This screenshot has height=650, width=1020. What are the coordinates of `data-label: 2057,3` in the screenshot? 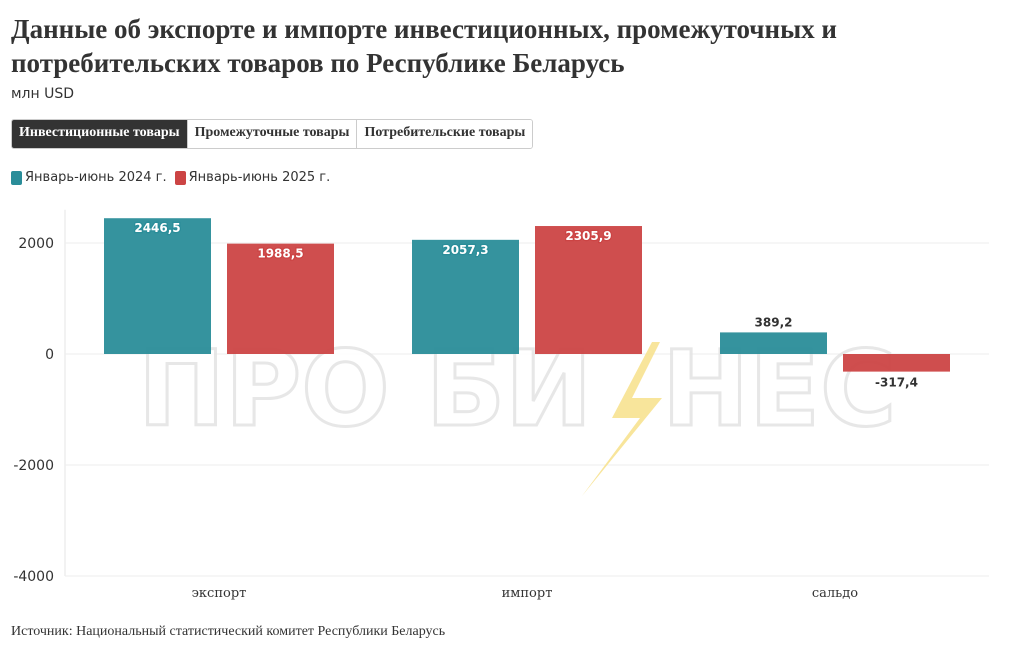 It's located at (465, 250).